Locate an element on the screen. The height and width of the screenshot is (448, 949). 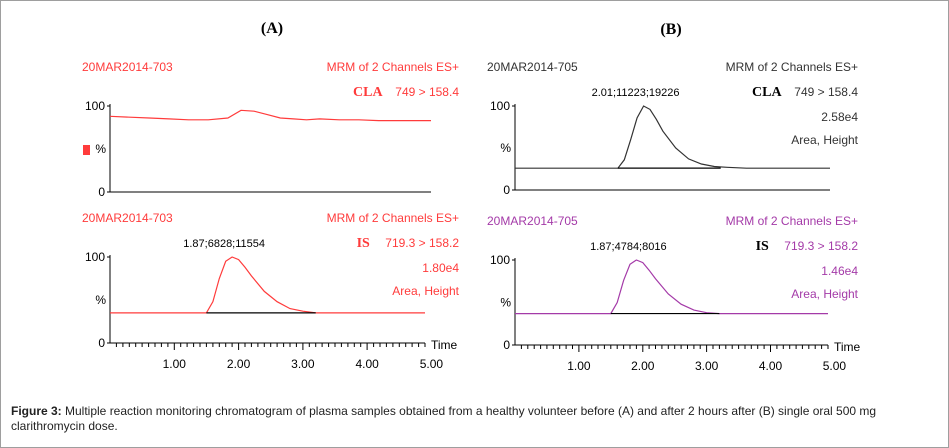
panel-a-channel-2-ytick-0: 0 is located at coordinates (101, 343).